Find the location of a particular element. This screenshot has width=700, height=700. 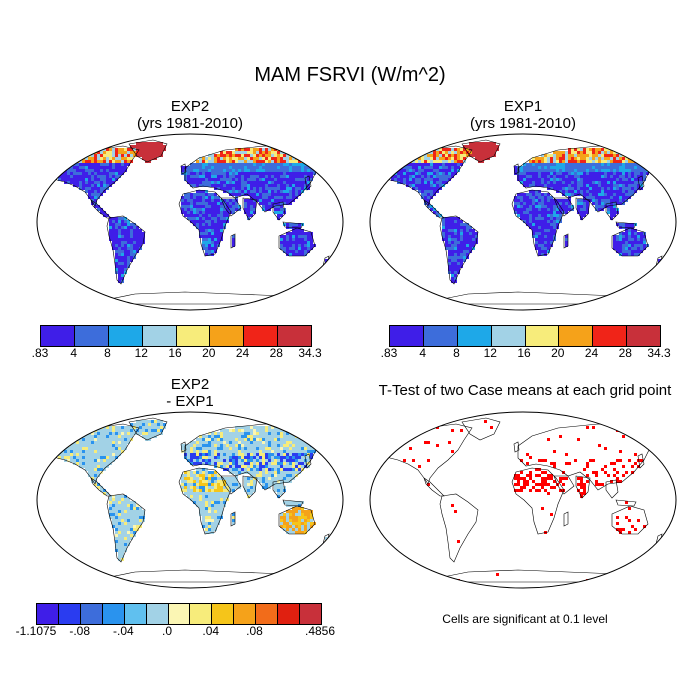

colorbar-tick-label: .83 is located at coordinates (40, 353).